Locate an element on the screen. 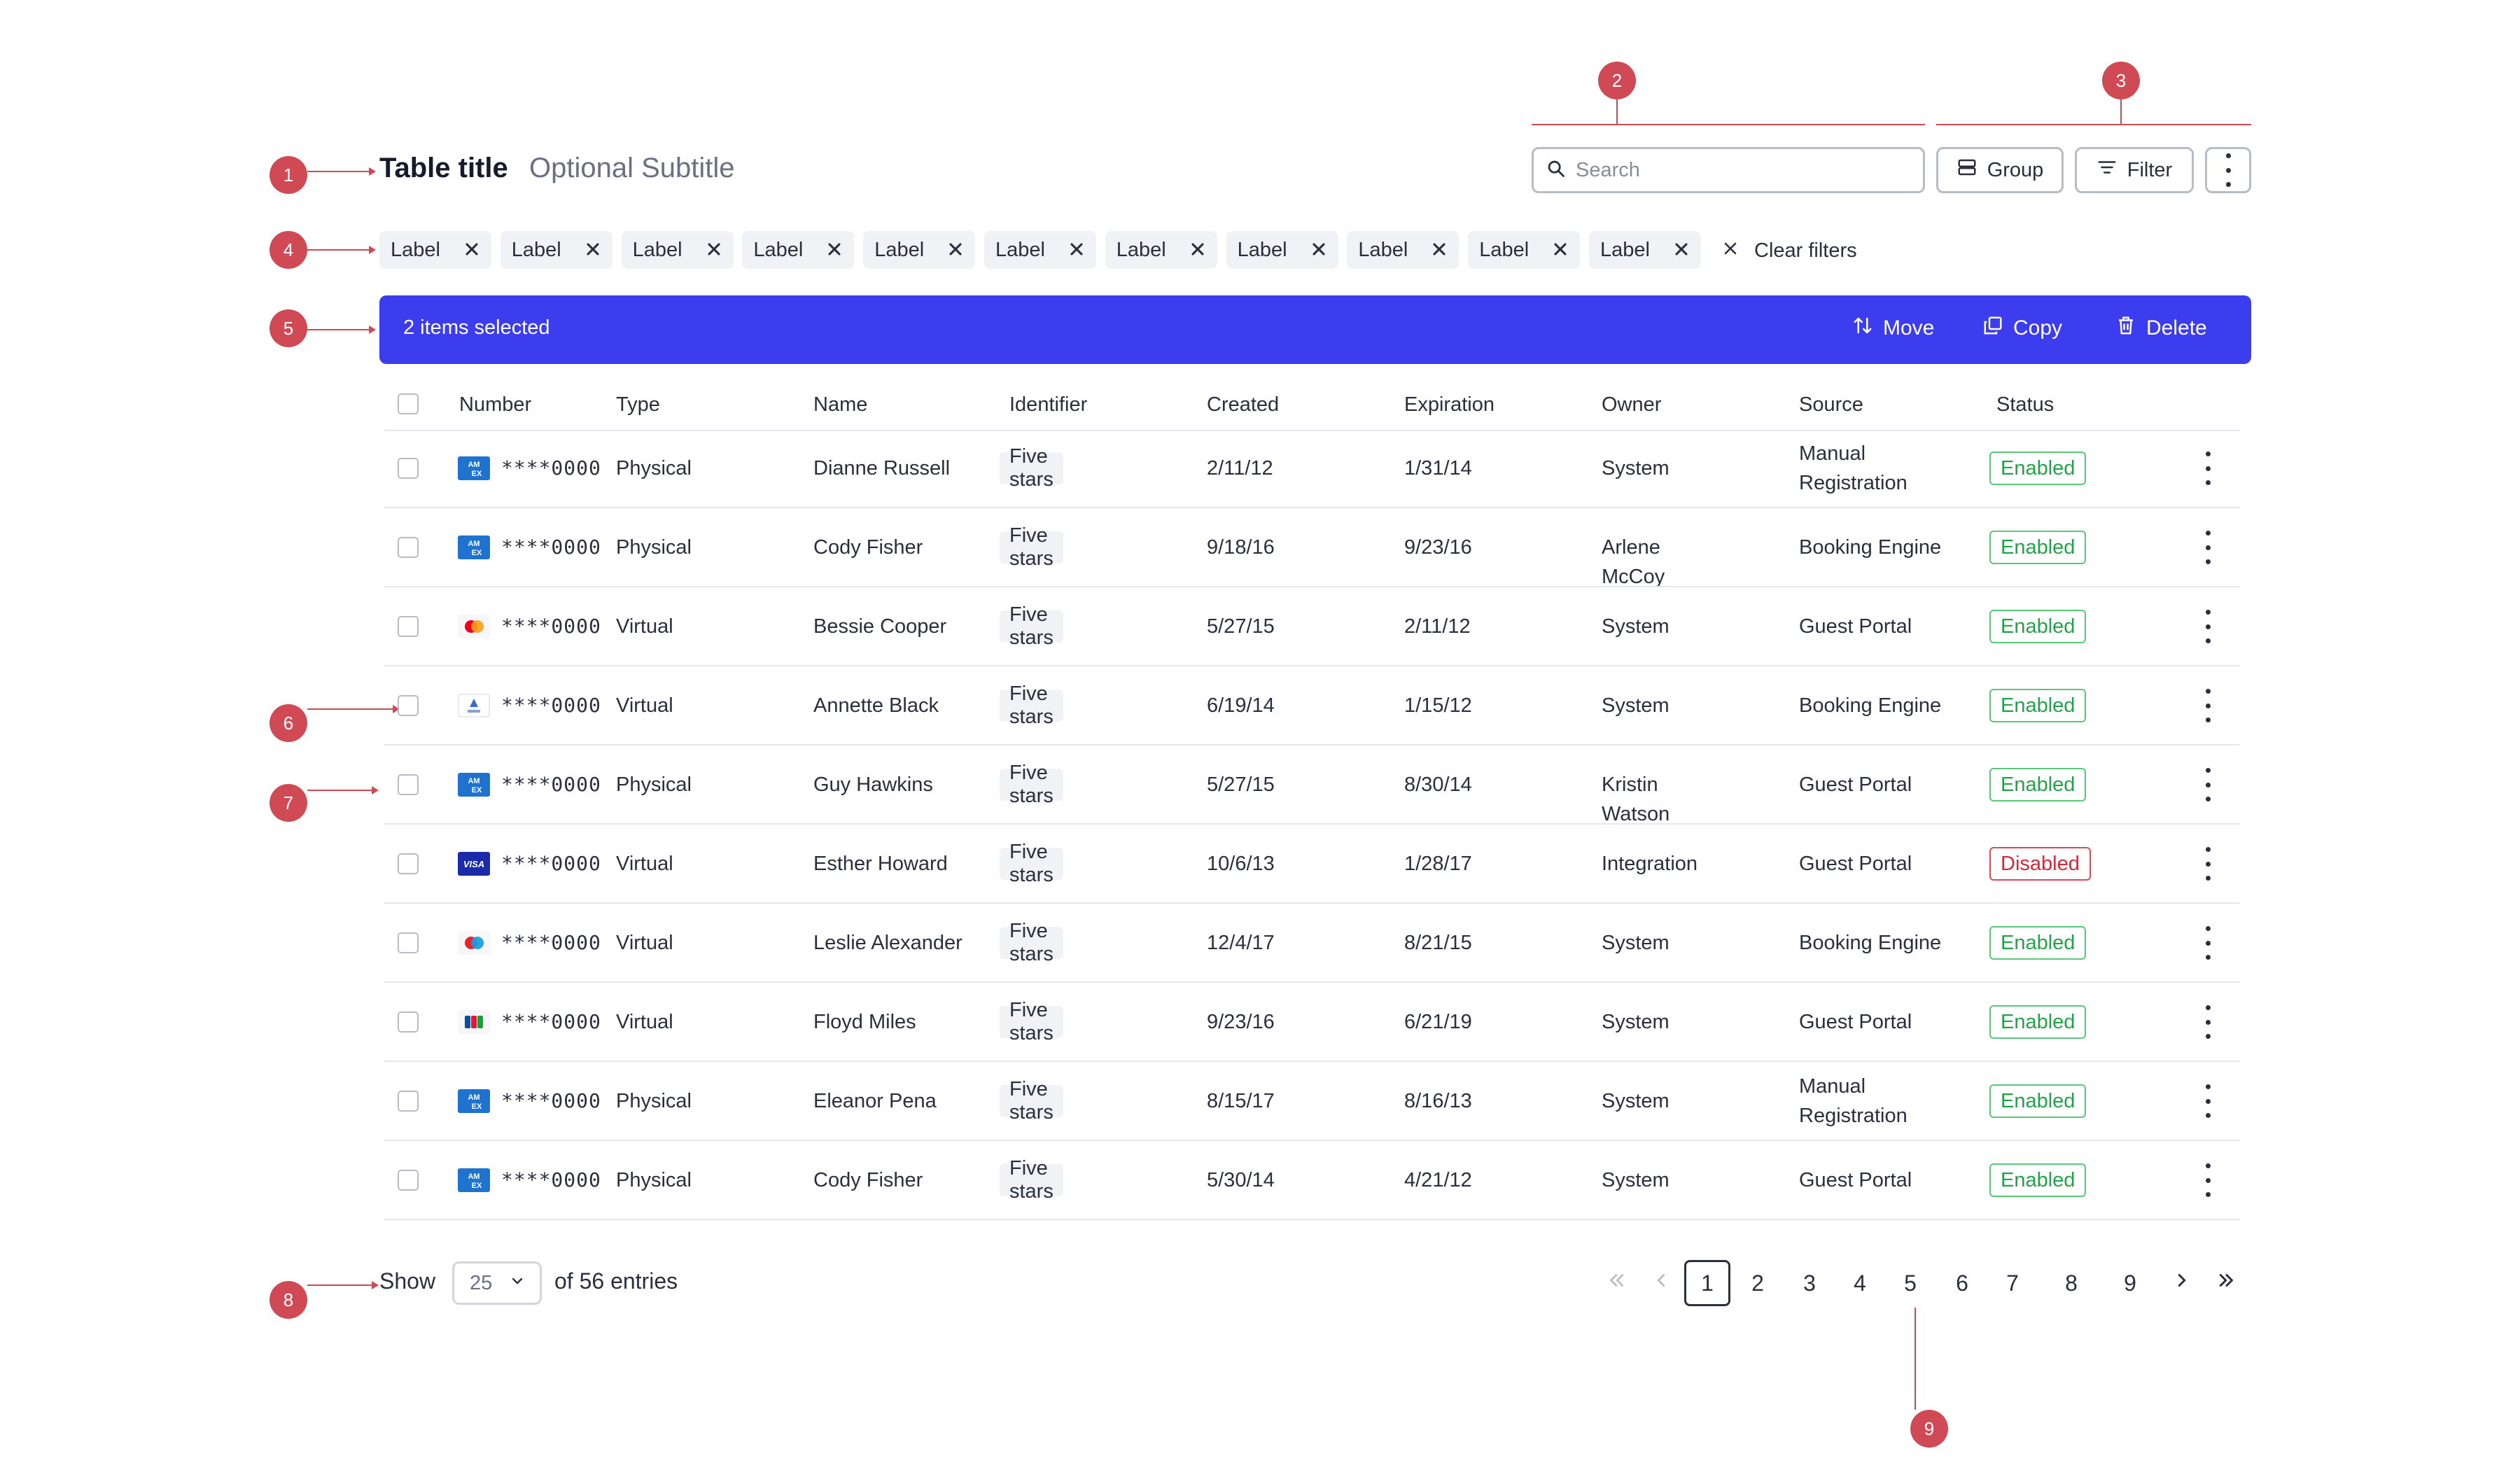 This screenshot has width=2520, height=1463. expiration-date: 1/31/14 is located at coordinates (1438, 468).